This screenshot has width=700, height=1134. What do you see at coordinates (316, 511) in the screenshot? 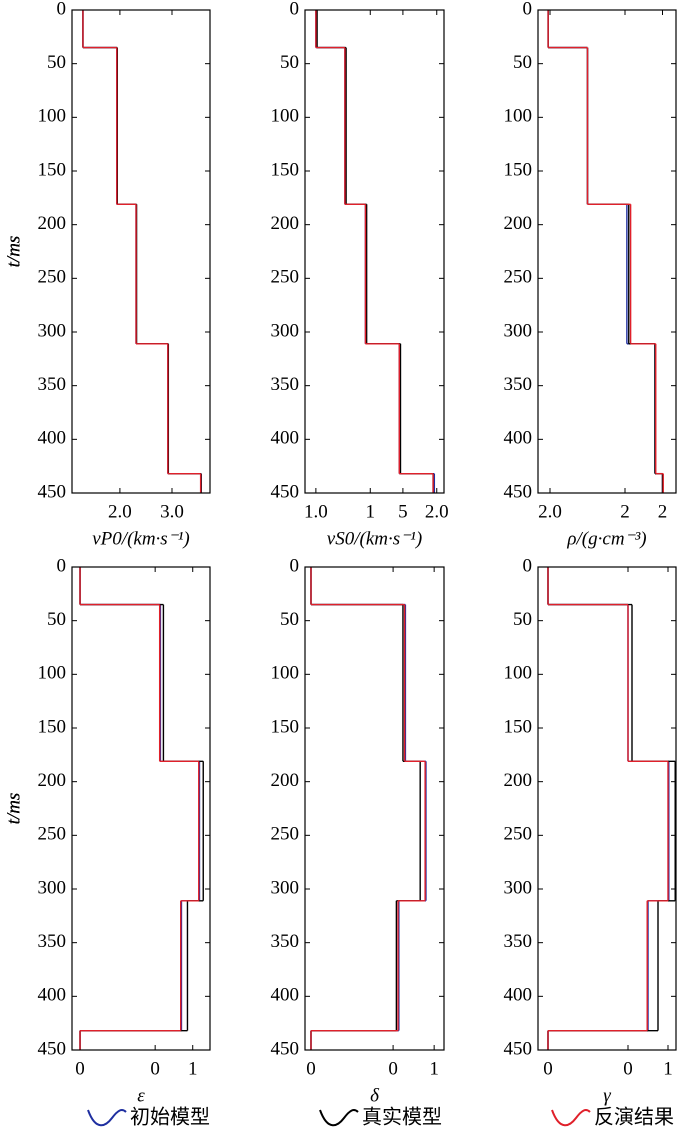
I see `x-tick-label: 1.0` at bounding box center [316, 511].